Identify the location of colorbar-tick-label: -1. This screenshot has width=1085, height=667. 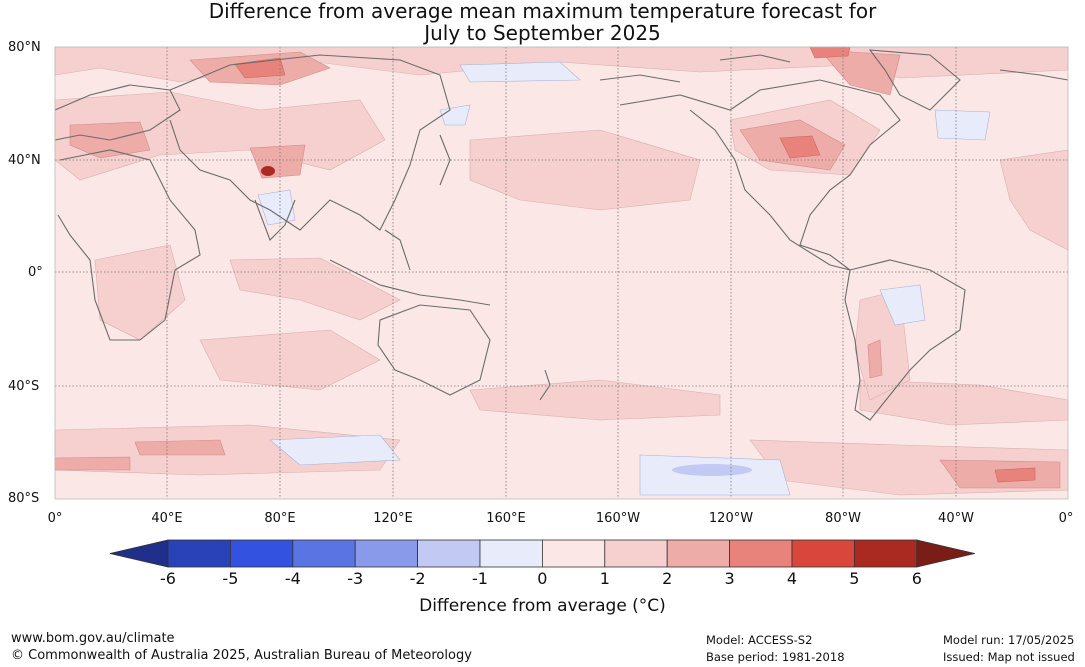
(480, 578).